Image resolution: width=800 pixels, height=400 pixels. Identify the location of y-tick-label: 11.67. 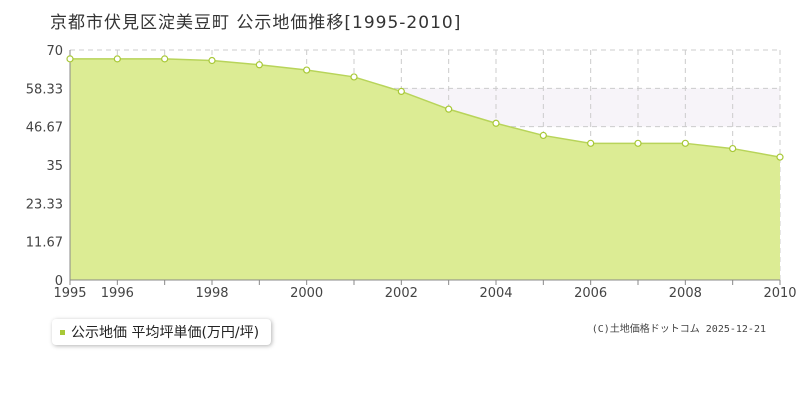
(44, 243).